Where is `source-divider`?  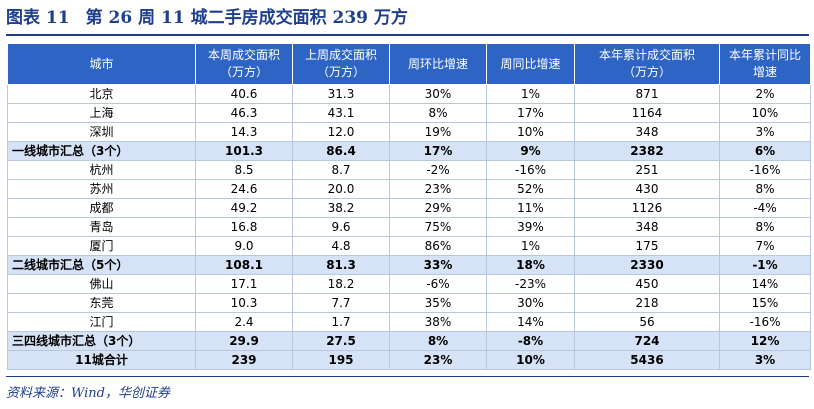 source-divider is located at coordinates (407, 376).